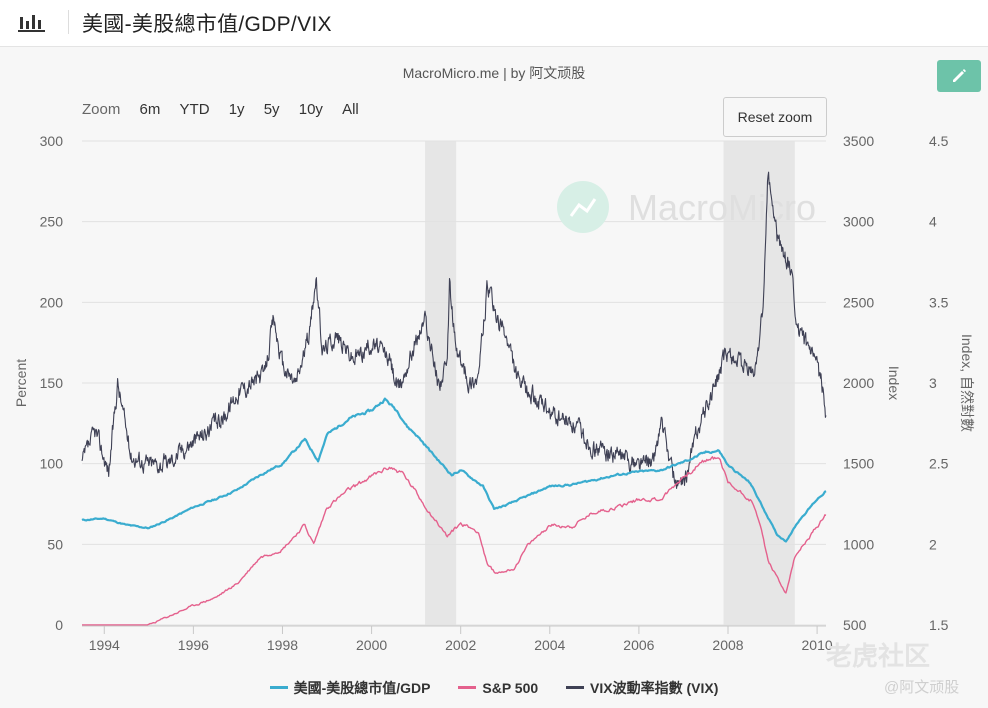 This screenshot has height=708, width=988. I want to click on legend-sp500: S&P 500, so click(498, 688).